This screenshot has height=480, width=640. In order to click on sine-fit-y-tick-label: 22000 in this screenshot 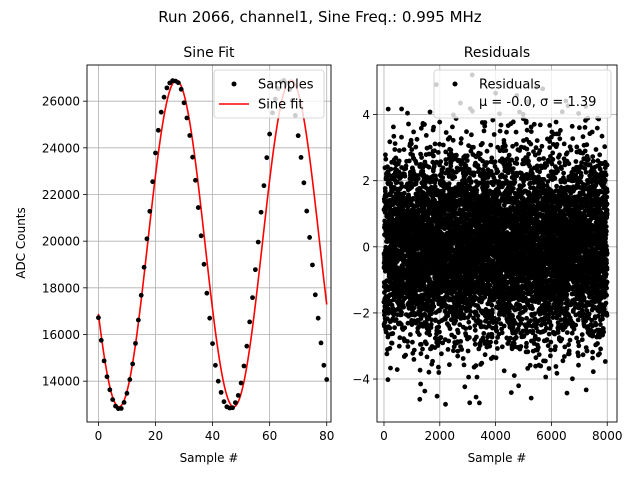, I will do `click(61, 195)`.